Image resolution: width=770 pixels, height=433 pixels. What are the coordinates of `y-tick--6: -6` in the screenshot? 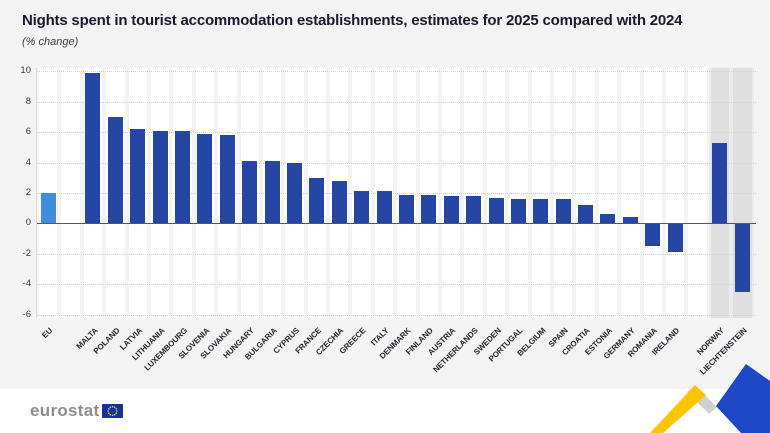 It's located at (26, 314).